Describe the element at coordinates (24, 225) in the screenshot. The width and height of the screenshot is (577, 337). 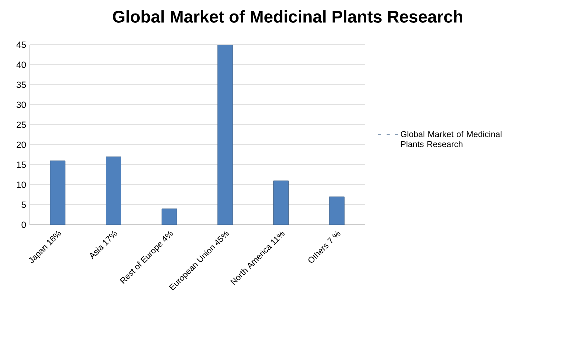
I see `y-tick-label: 0` at that location.